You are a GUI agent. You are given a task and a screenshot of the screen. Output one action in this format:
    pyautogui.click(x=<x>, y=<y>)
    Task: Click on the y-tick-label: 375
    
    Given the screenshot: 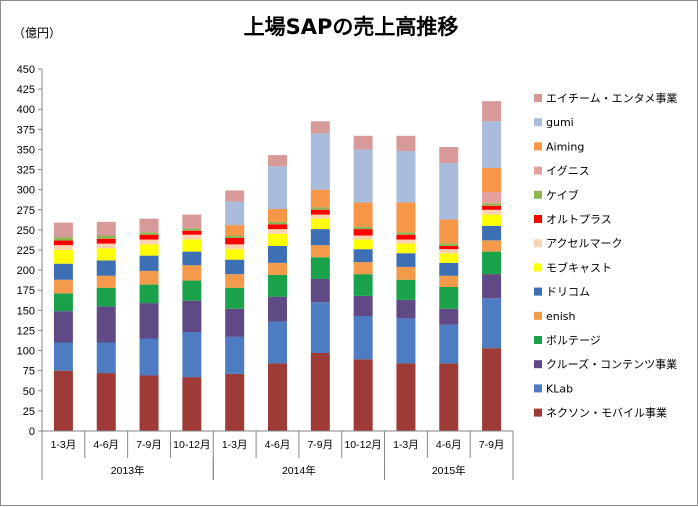 What is the action you would take?
    pyautogui.click(x=26, y=130)
    